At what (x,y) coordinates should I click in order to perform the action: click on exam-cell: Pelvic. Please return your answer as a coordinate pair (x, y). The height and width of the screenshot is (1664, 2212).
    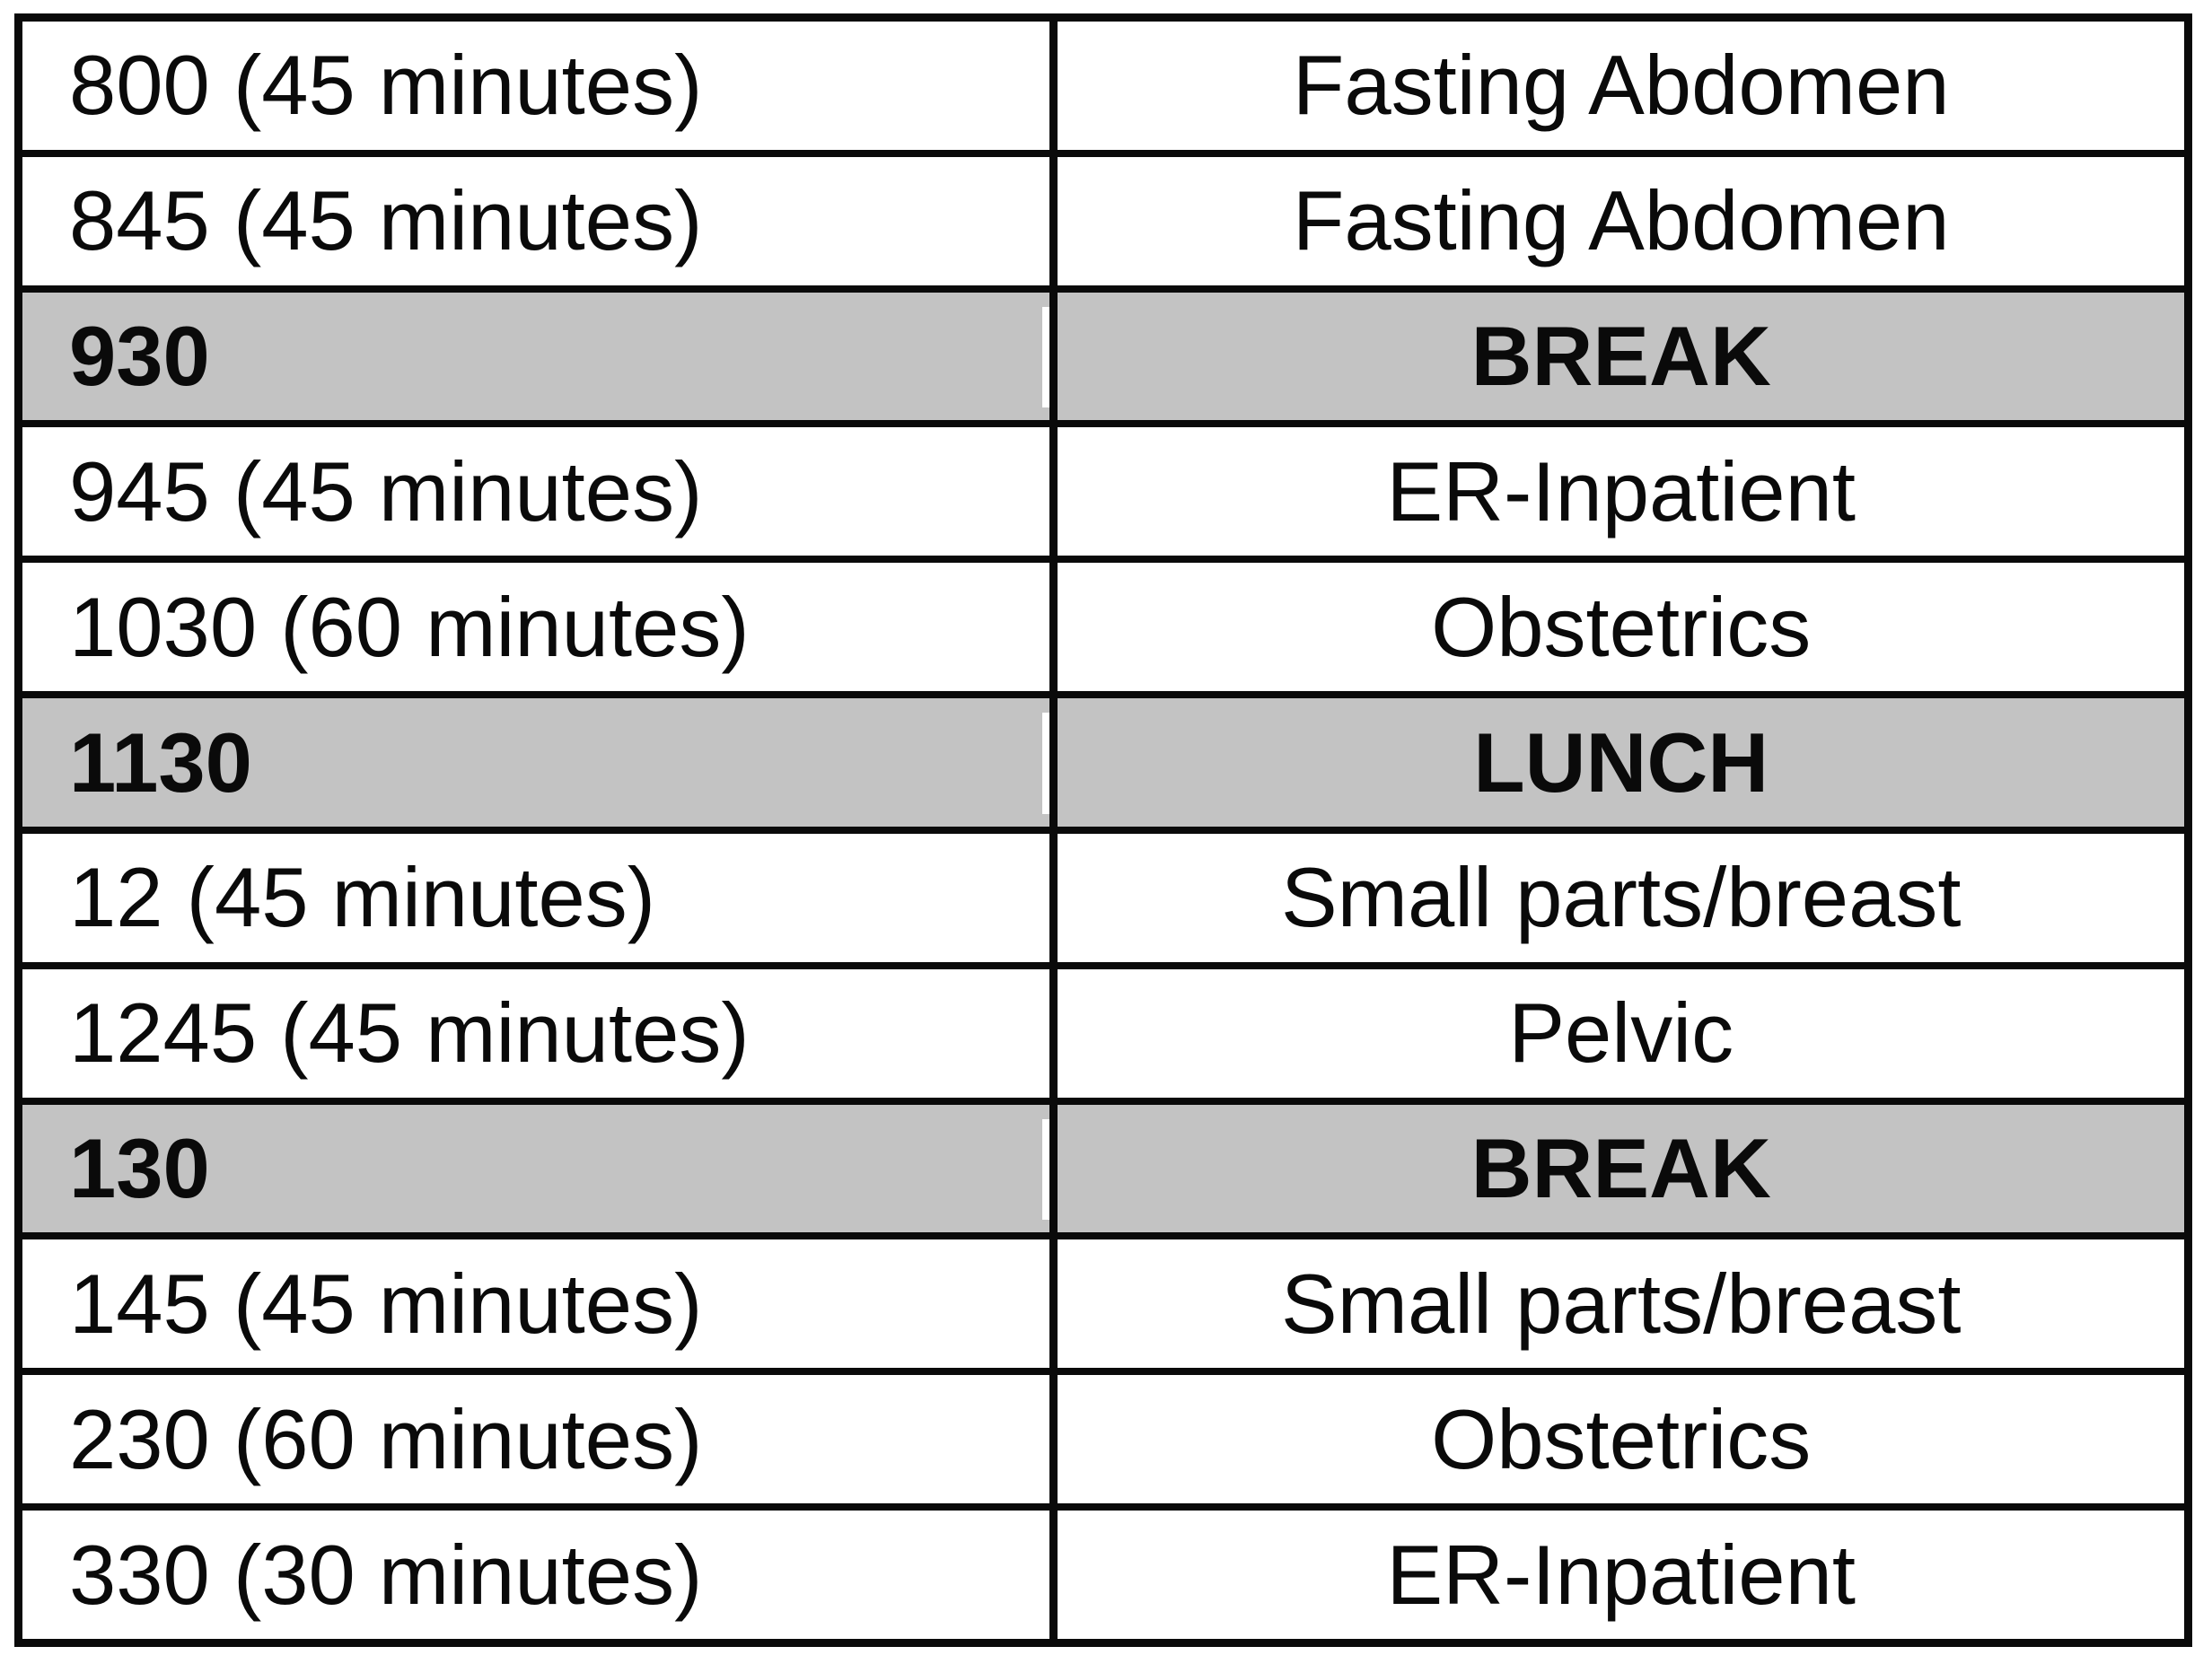
    Looking at the image, I should click on (1621, 1033).